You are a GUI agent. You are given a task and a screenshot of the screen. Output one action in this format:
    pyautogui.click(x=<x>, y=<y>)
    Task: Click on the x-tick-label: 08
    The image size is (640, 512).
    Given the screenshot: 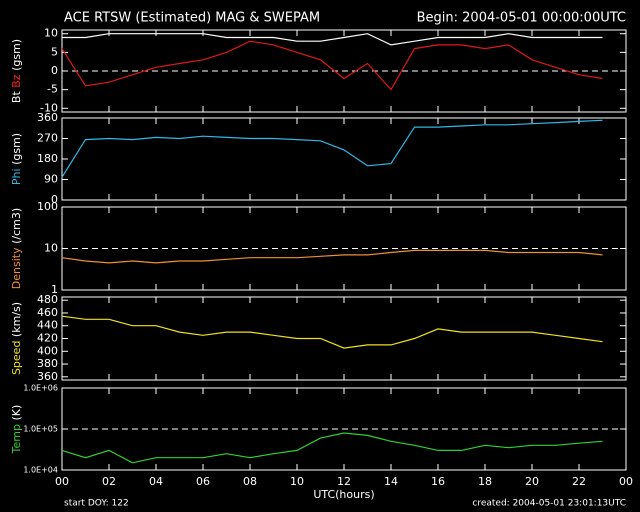 What is the action you would take?
    pyautogui.click(x=250, y=481)
    